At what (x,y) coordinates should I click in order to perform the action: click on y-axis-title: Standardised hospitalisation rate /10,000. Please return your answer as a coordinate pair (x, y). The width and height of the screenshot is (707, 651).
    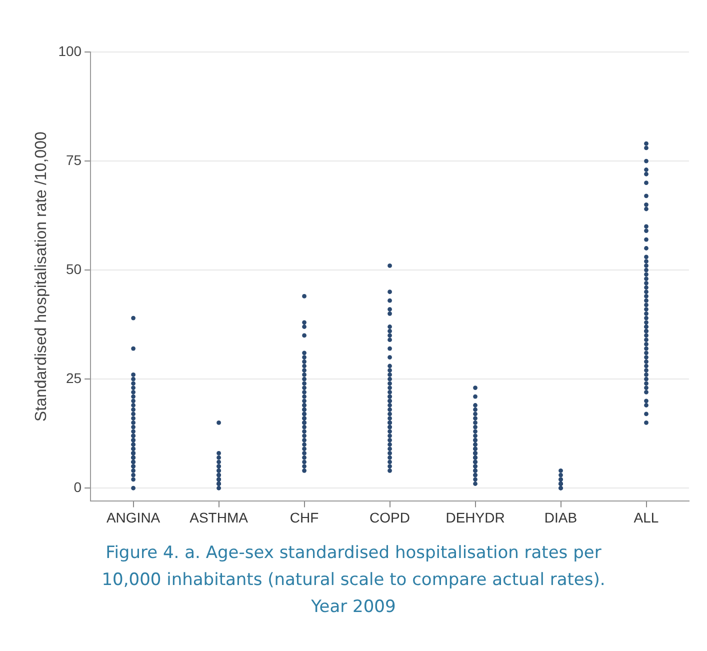
    Looking at the image, I should click on (41, 277).